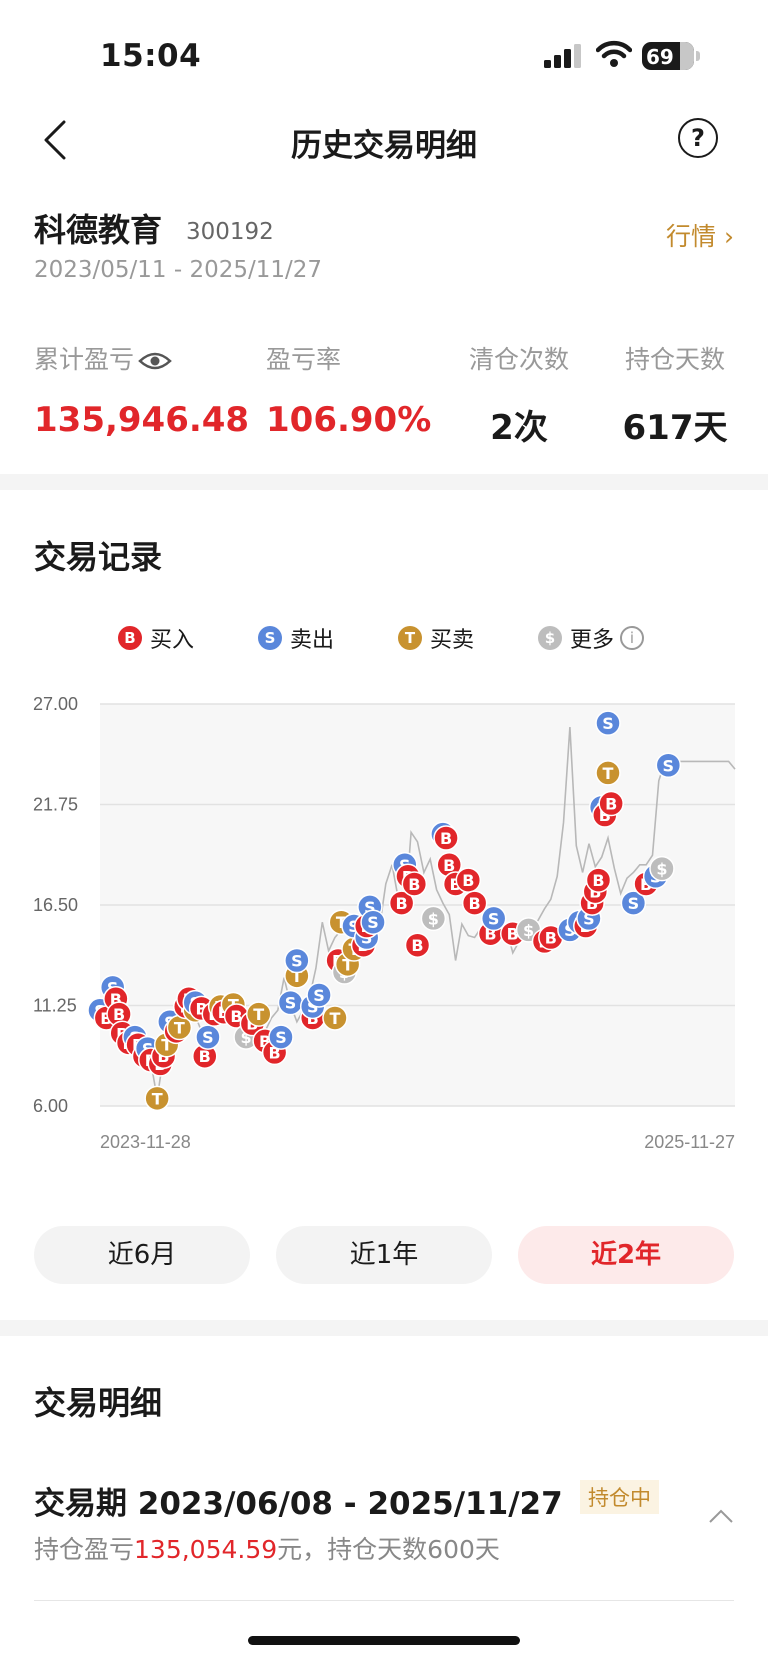  I want to click on x-start-label: 2023-11-28, so click(145, 1142).